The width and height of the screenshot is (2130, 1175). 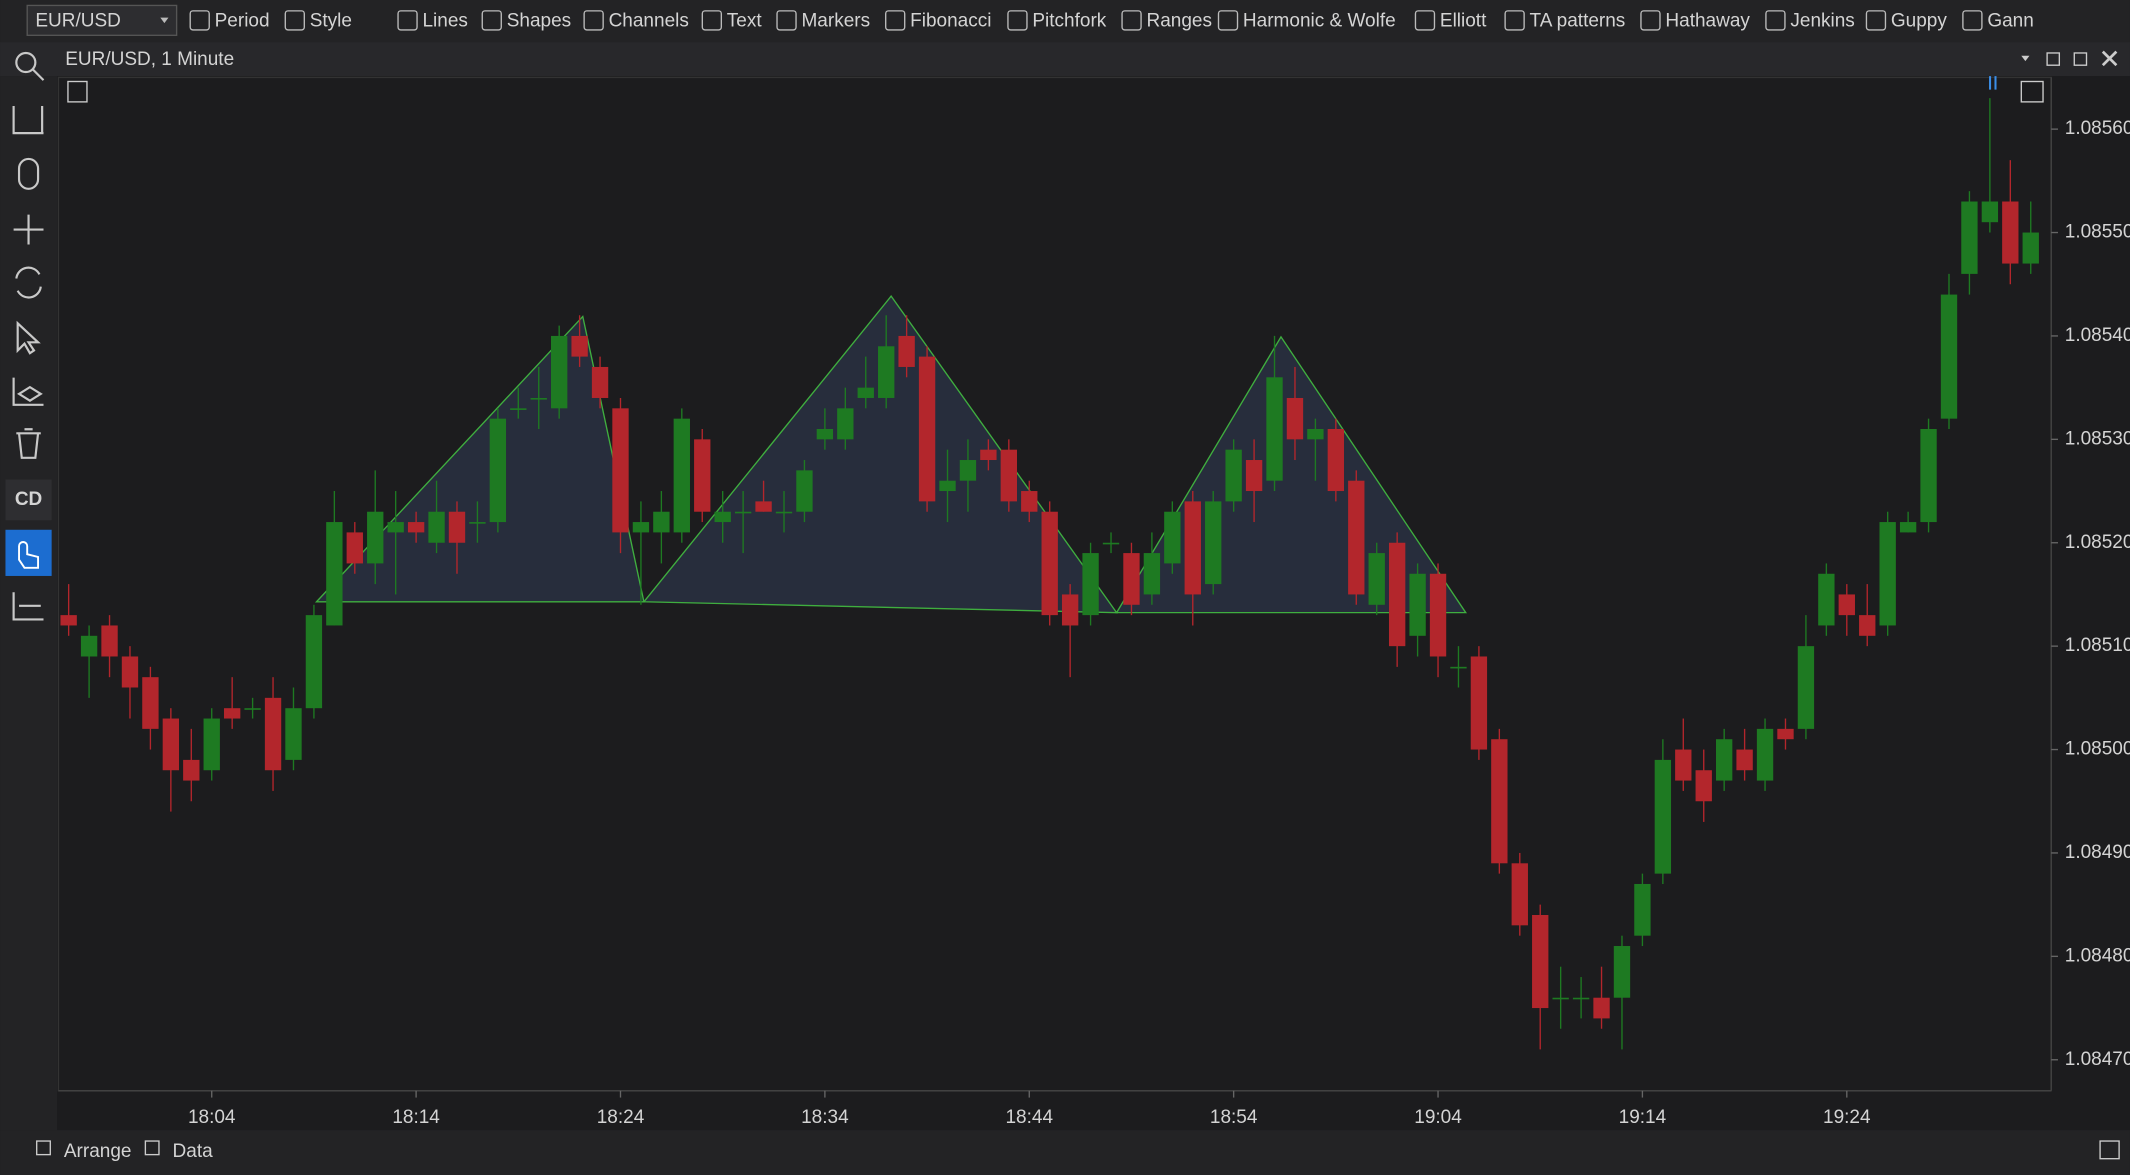 What do you see at coordinates (102, 20) in the screenshot?
I see `symbol-select` at bounding box center [102, 20].